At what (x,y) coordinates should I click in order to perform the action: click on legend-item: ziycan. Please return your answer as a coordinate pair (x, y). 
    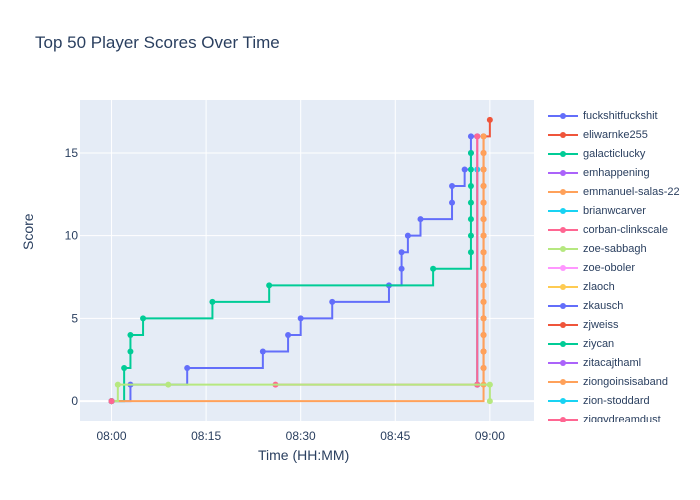
    Looking at the image, I should click on (623, 343).